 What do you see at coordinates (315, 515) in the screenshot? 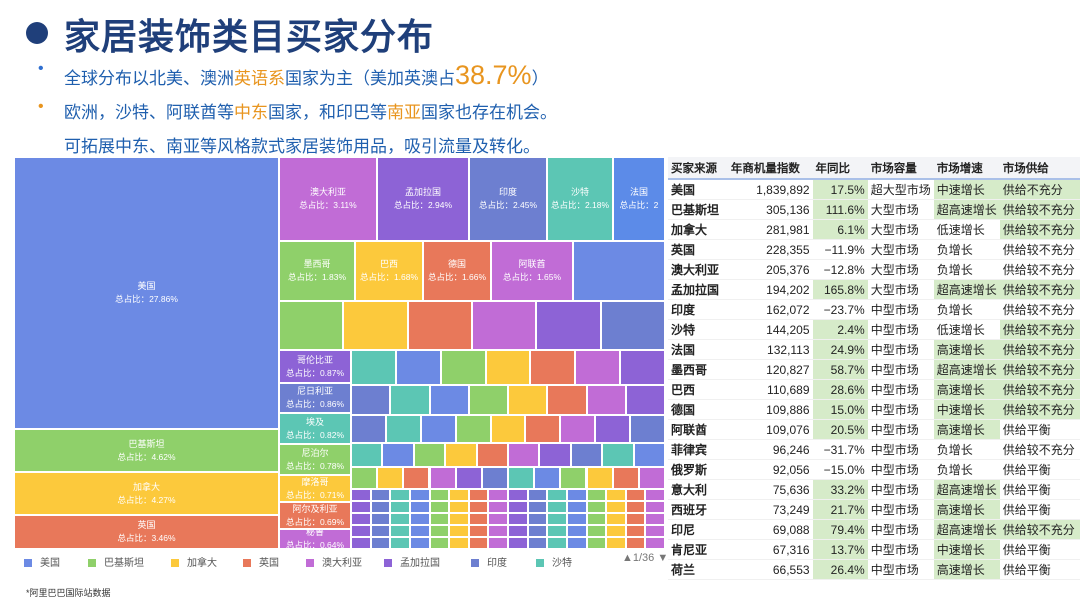
I see `treemap-tile: 阿尔及利亚 总占比：0.69%` at bounding box center [315, 515].